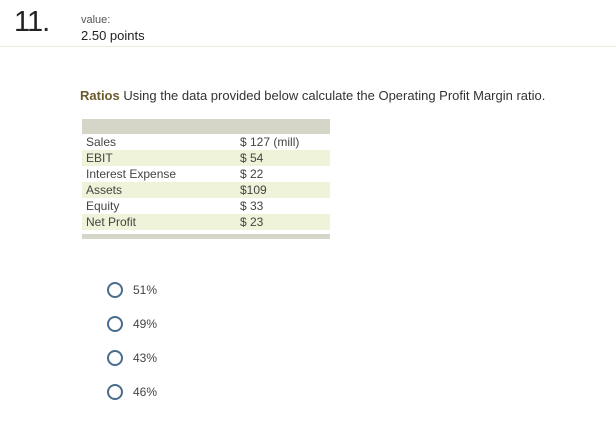 Image resolution: width=616 pixels, height=443 pixels. What do you see at coordinates (145, 358) in the screenshot?
I see `option-label: 43%` at bounding box center [145, 358].